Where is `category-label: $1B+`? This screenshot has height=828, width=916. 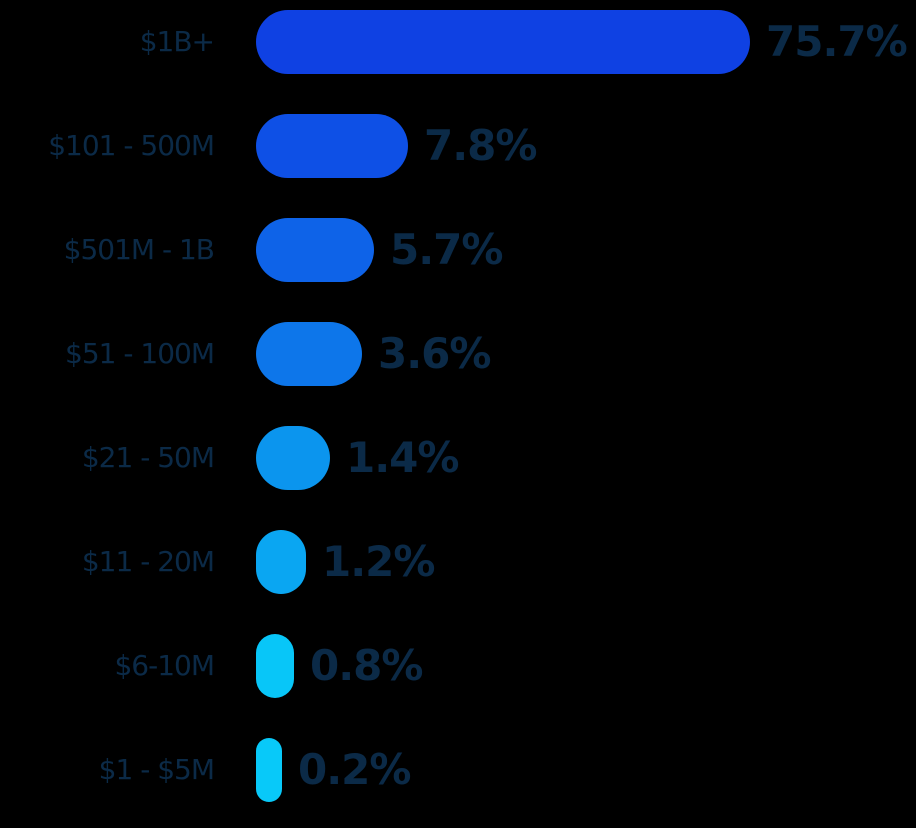
category-label: $1B+ is located at coordinates (177, 41).